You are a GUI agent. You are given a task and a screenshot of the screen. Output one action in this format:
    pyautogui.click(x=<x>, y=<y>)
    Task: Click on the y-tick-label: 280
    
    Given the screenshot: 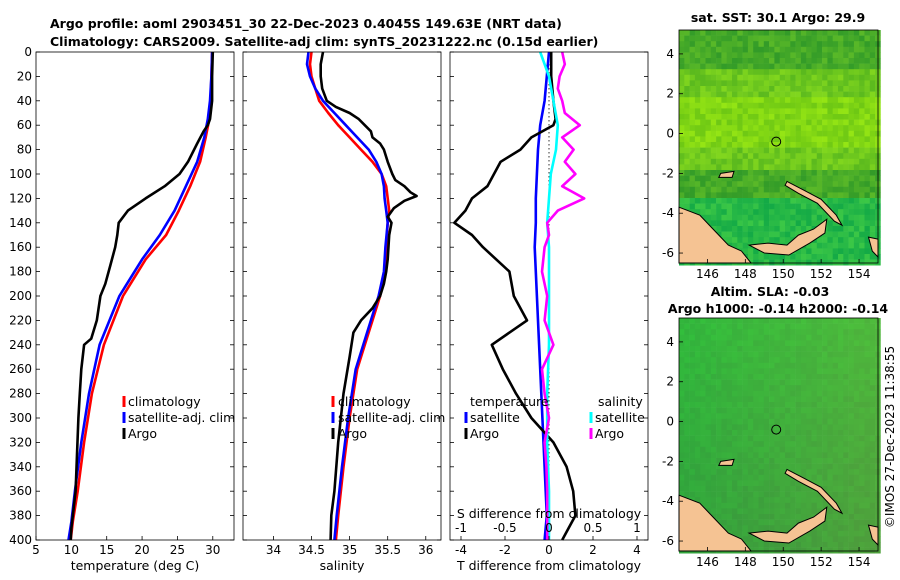 What is the action you would take?
    pyautogui.click(x=20, y=394)
    